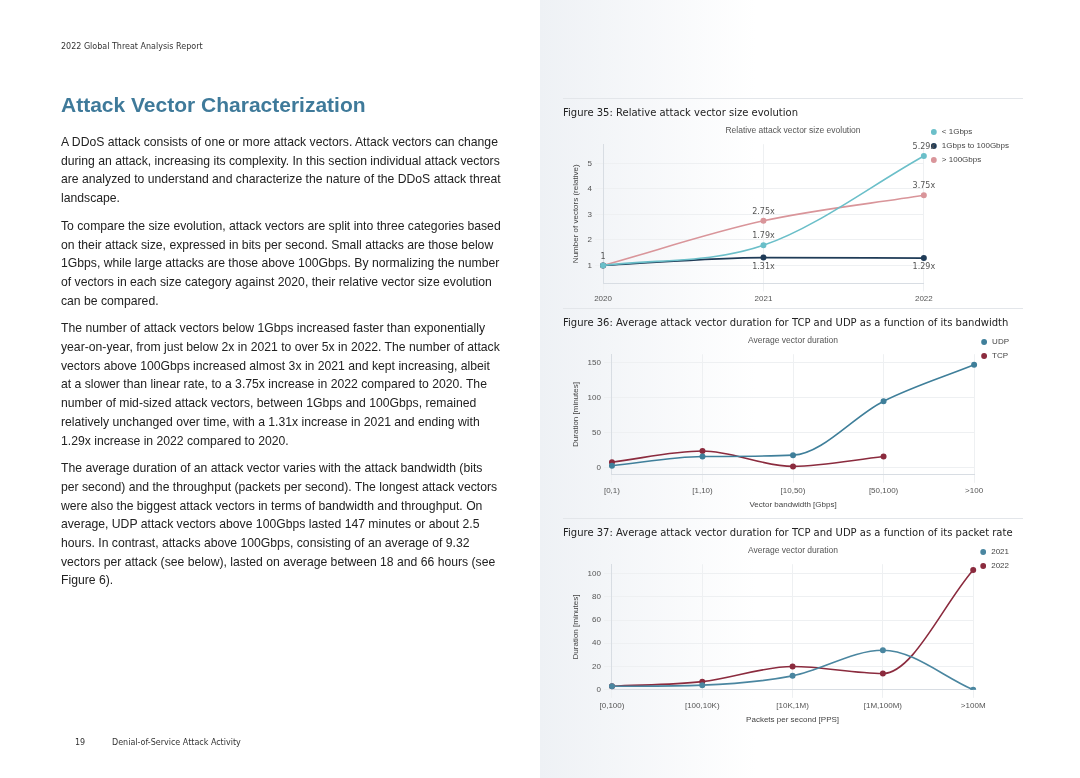  Describe the element at coordinates (80, 742) in the screenshot. I see `text: 19` at that location.